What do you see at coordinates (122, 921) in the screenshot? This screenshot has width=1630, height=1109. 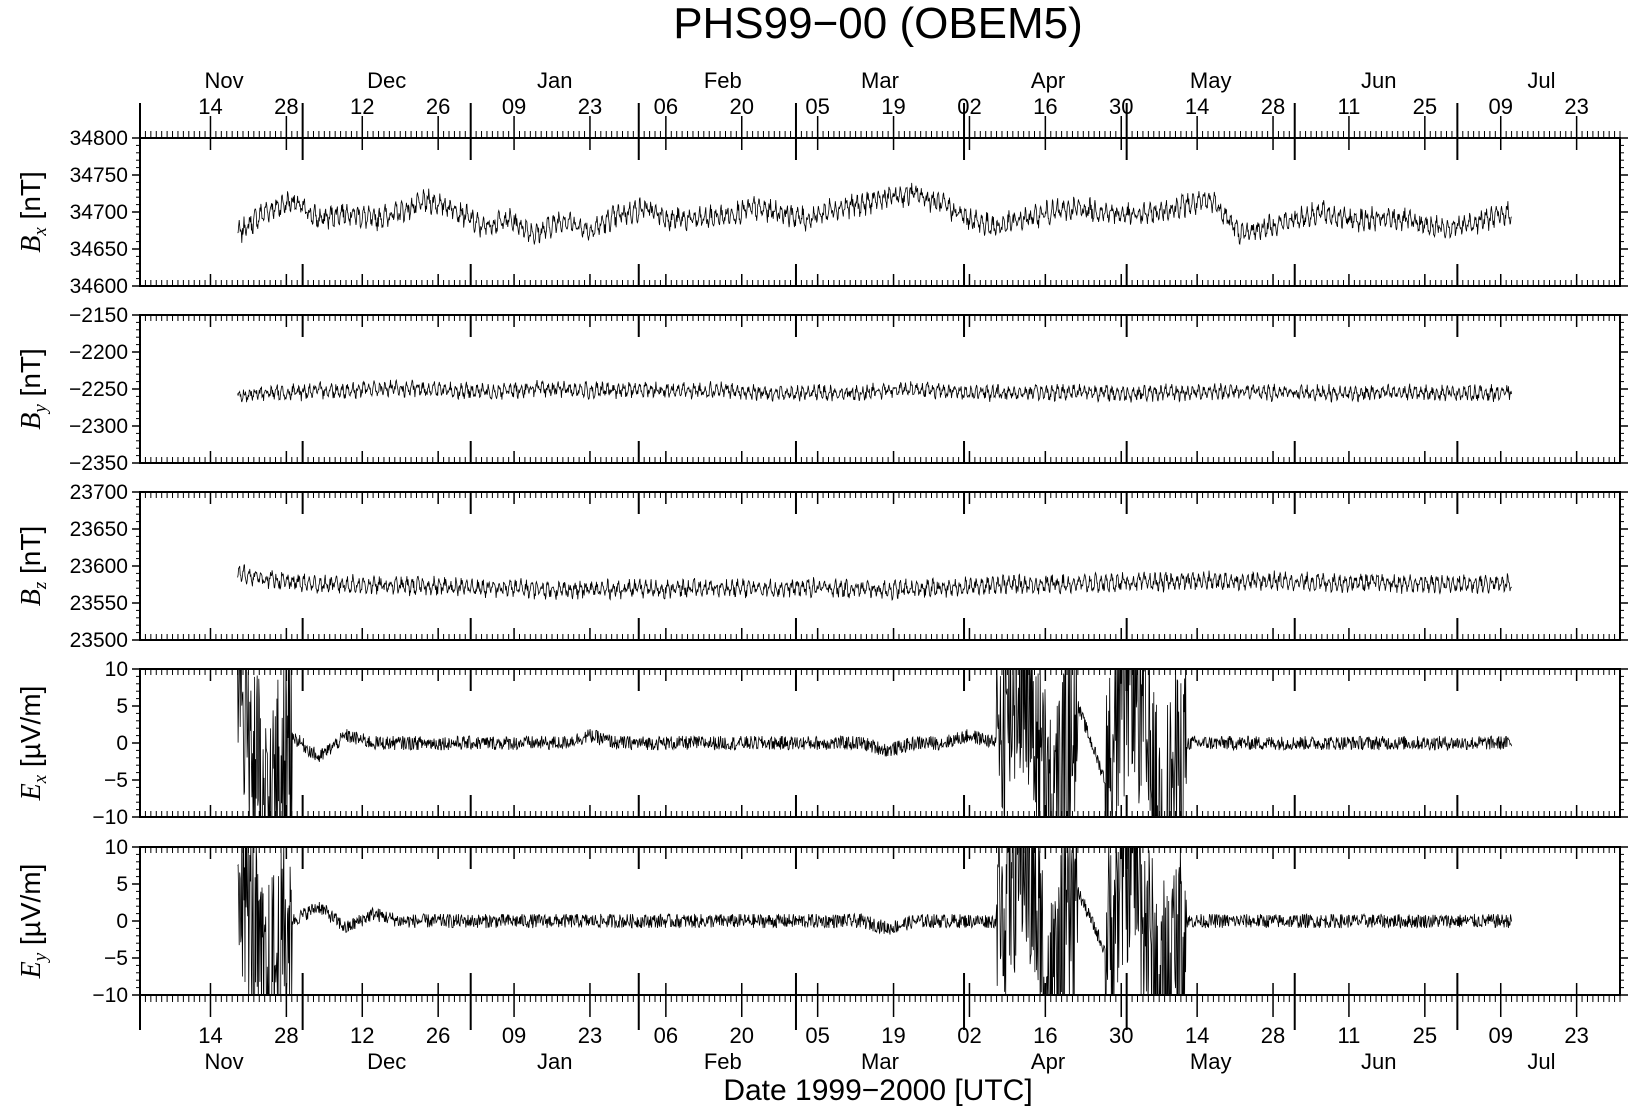 I see `y-tick-label: 0` at bounding box center [122, 921].